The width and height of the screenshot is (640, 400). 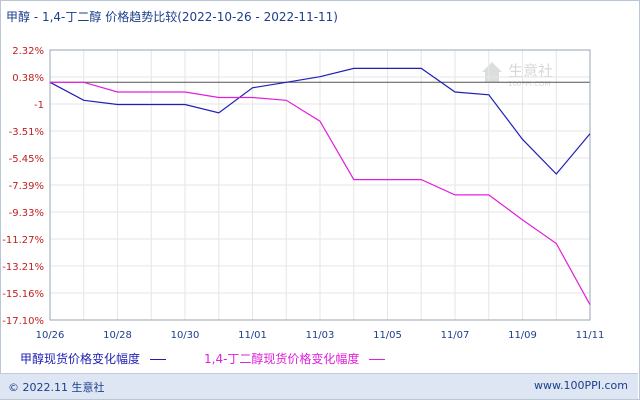 I want to click on legend-label-bdo: 1,4-丁二醇现货价格变化幅度, so click(x=282, y=359).